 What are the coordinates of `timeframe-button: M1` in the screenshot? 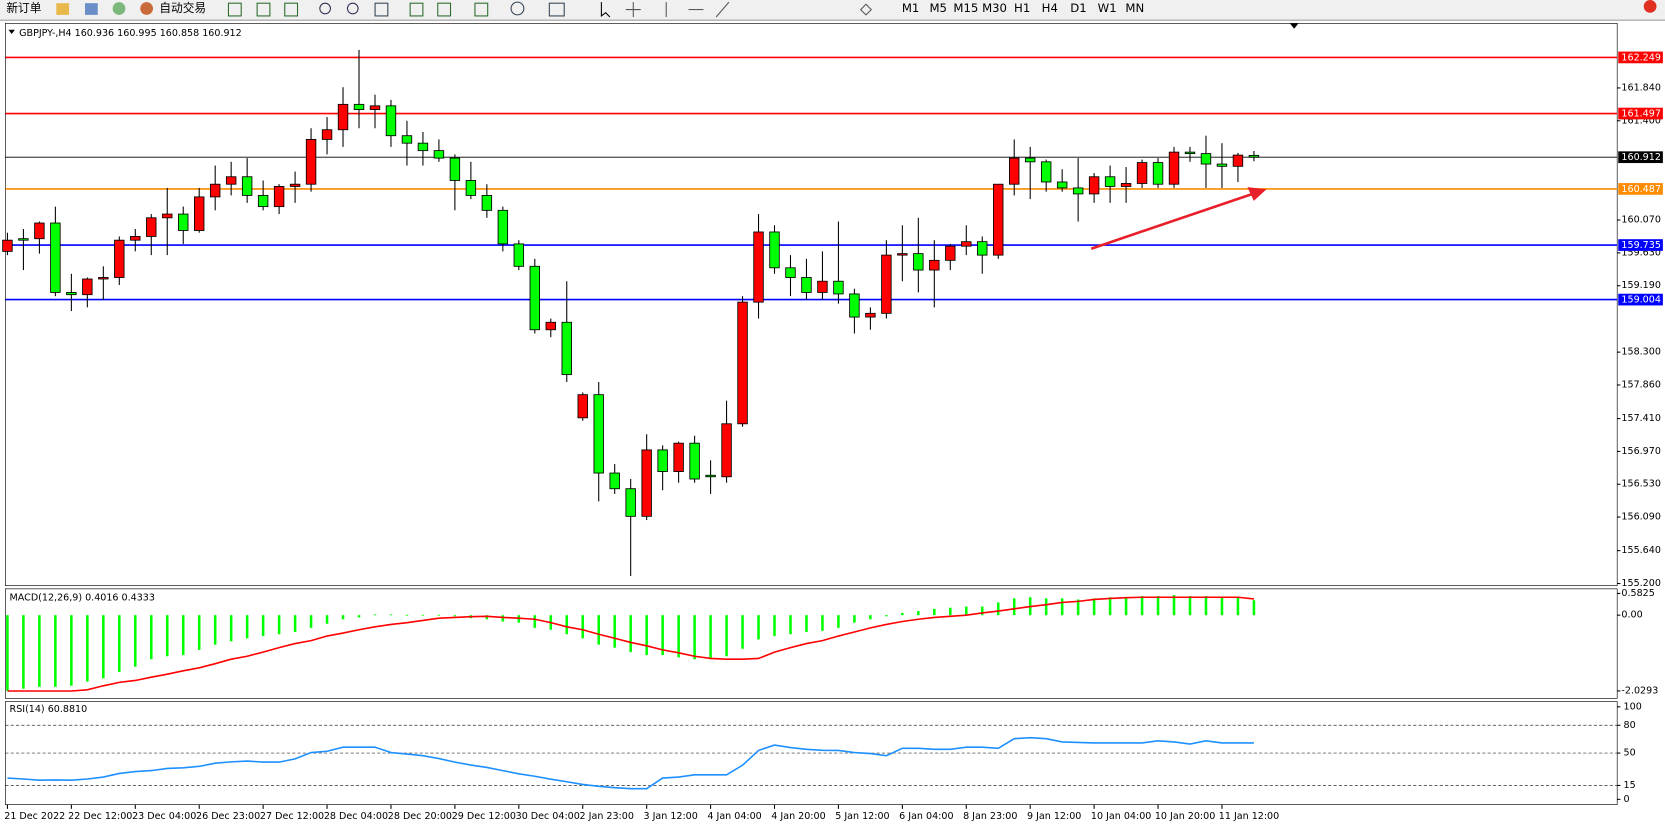 It's located at (910, 8).